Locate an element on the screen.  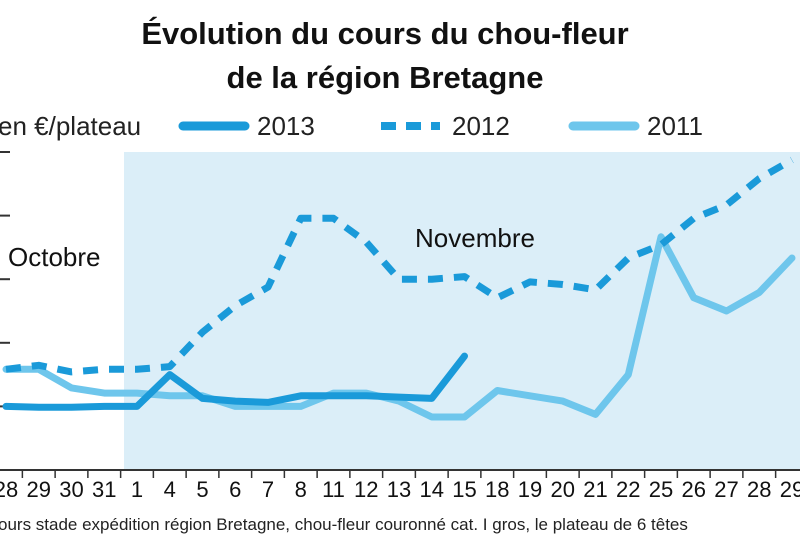
x-tick-label: 30 is located at coordinates (71, 489).